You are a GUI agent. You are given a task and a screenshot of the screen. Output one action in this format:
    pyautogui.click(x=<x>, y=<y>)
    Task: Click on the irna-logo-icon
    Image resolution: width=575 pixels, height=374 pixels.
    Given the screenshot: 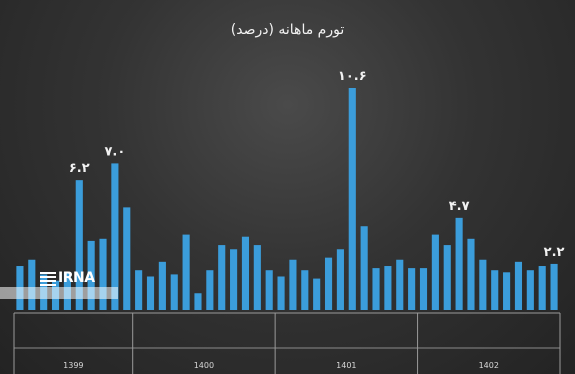 What is the action you would take?
    pyautogui.click(x=48, y=279)
    